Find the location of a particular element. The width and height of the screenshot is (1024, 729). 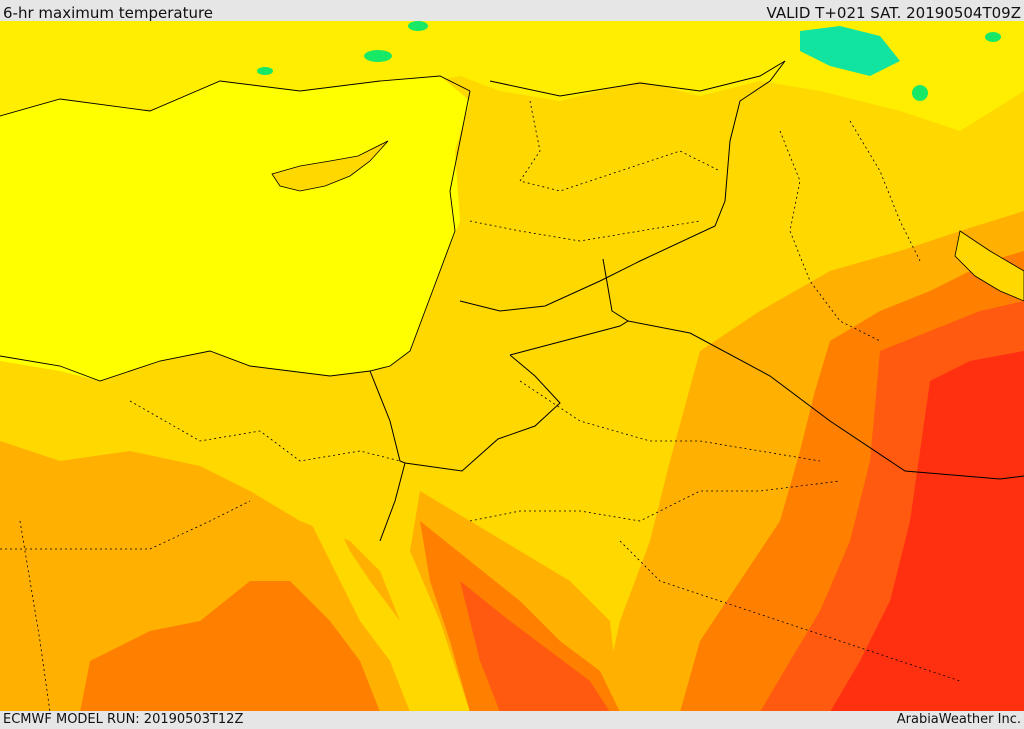

hot-zone-nile is located at coordinates (230, 646).